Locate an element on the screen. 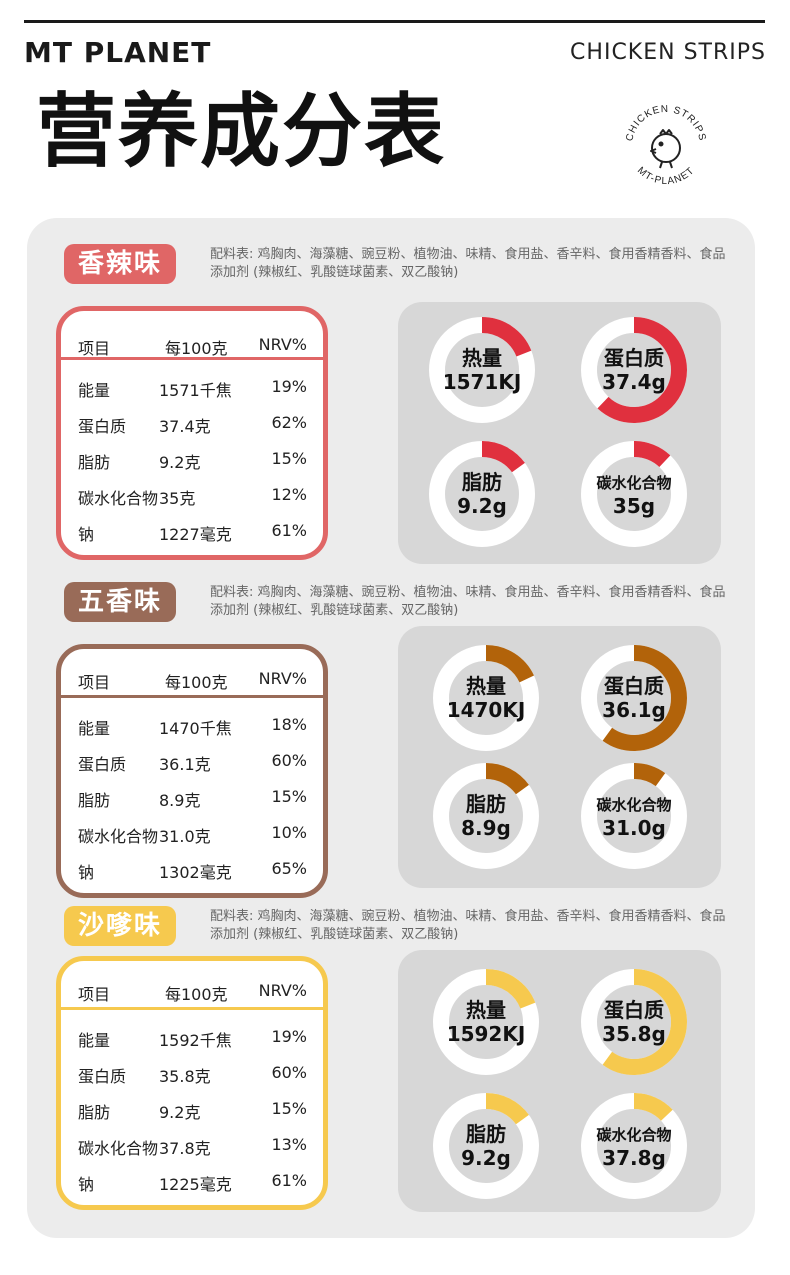  ring-value: 8.9g is located at coordinates (486, 828).